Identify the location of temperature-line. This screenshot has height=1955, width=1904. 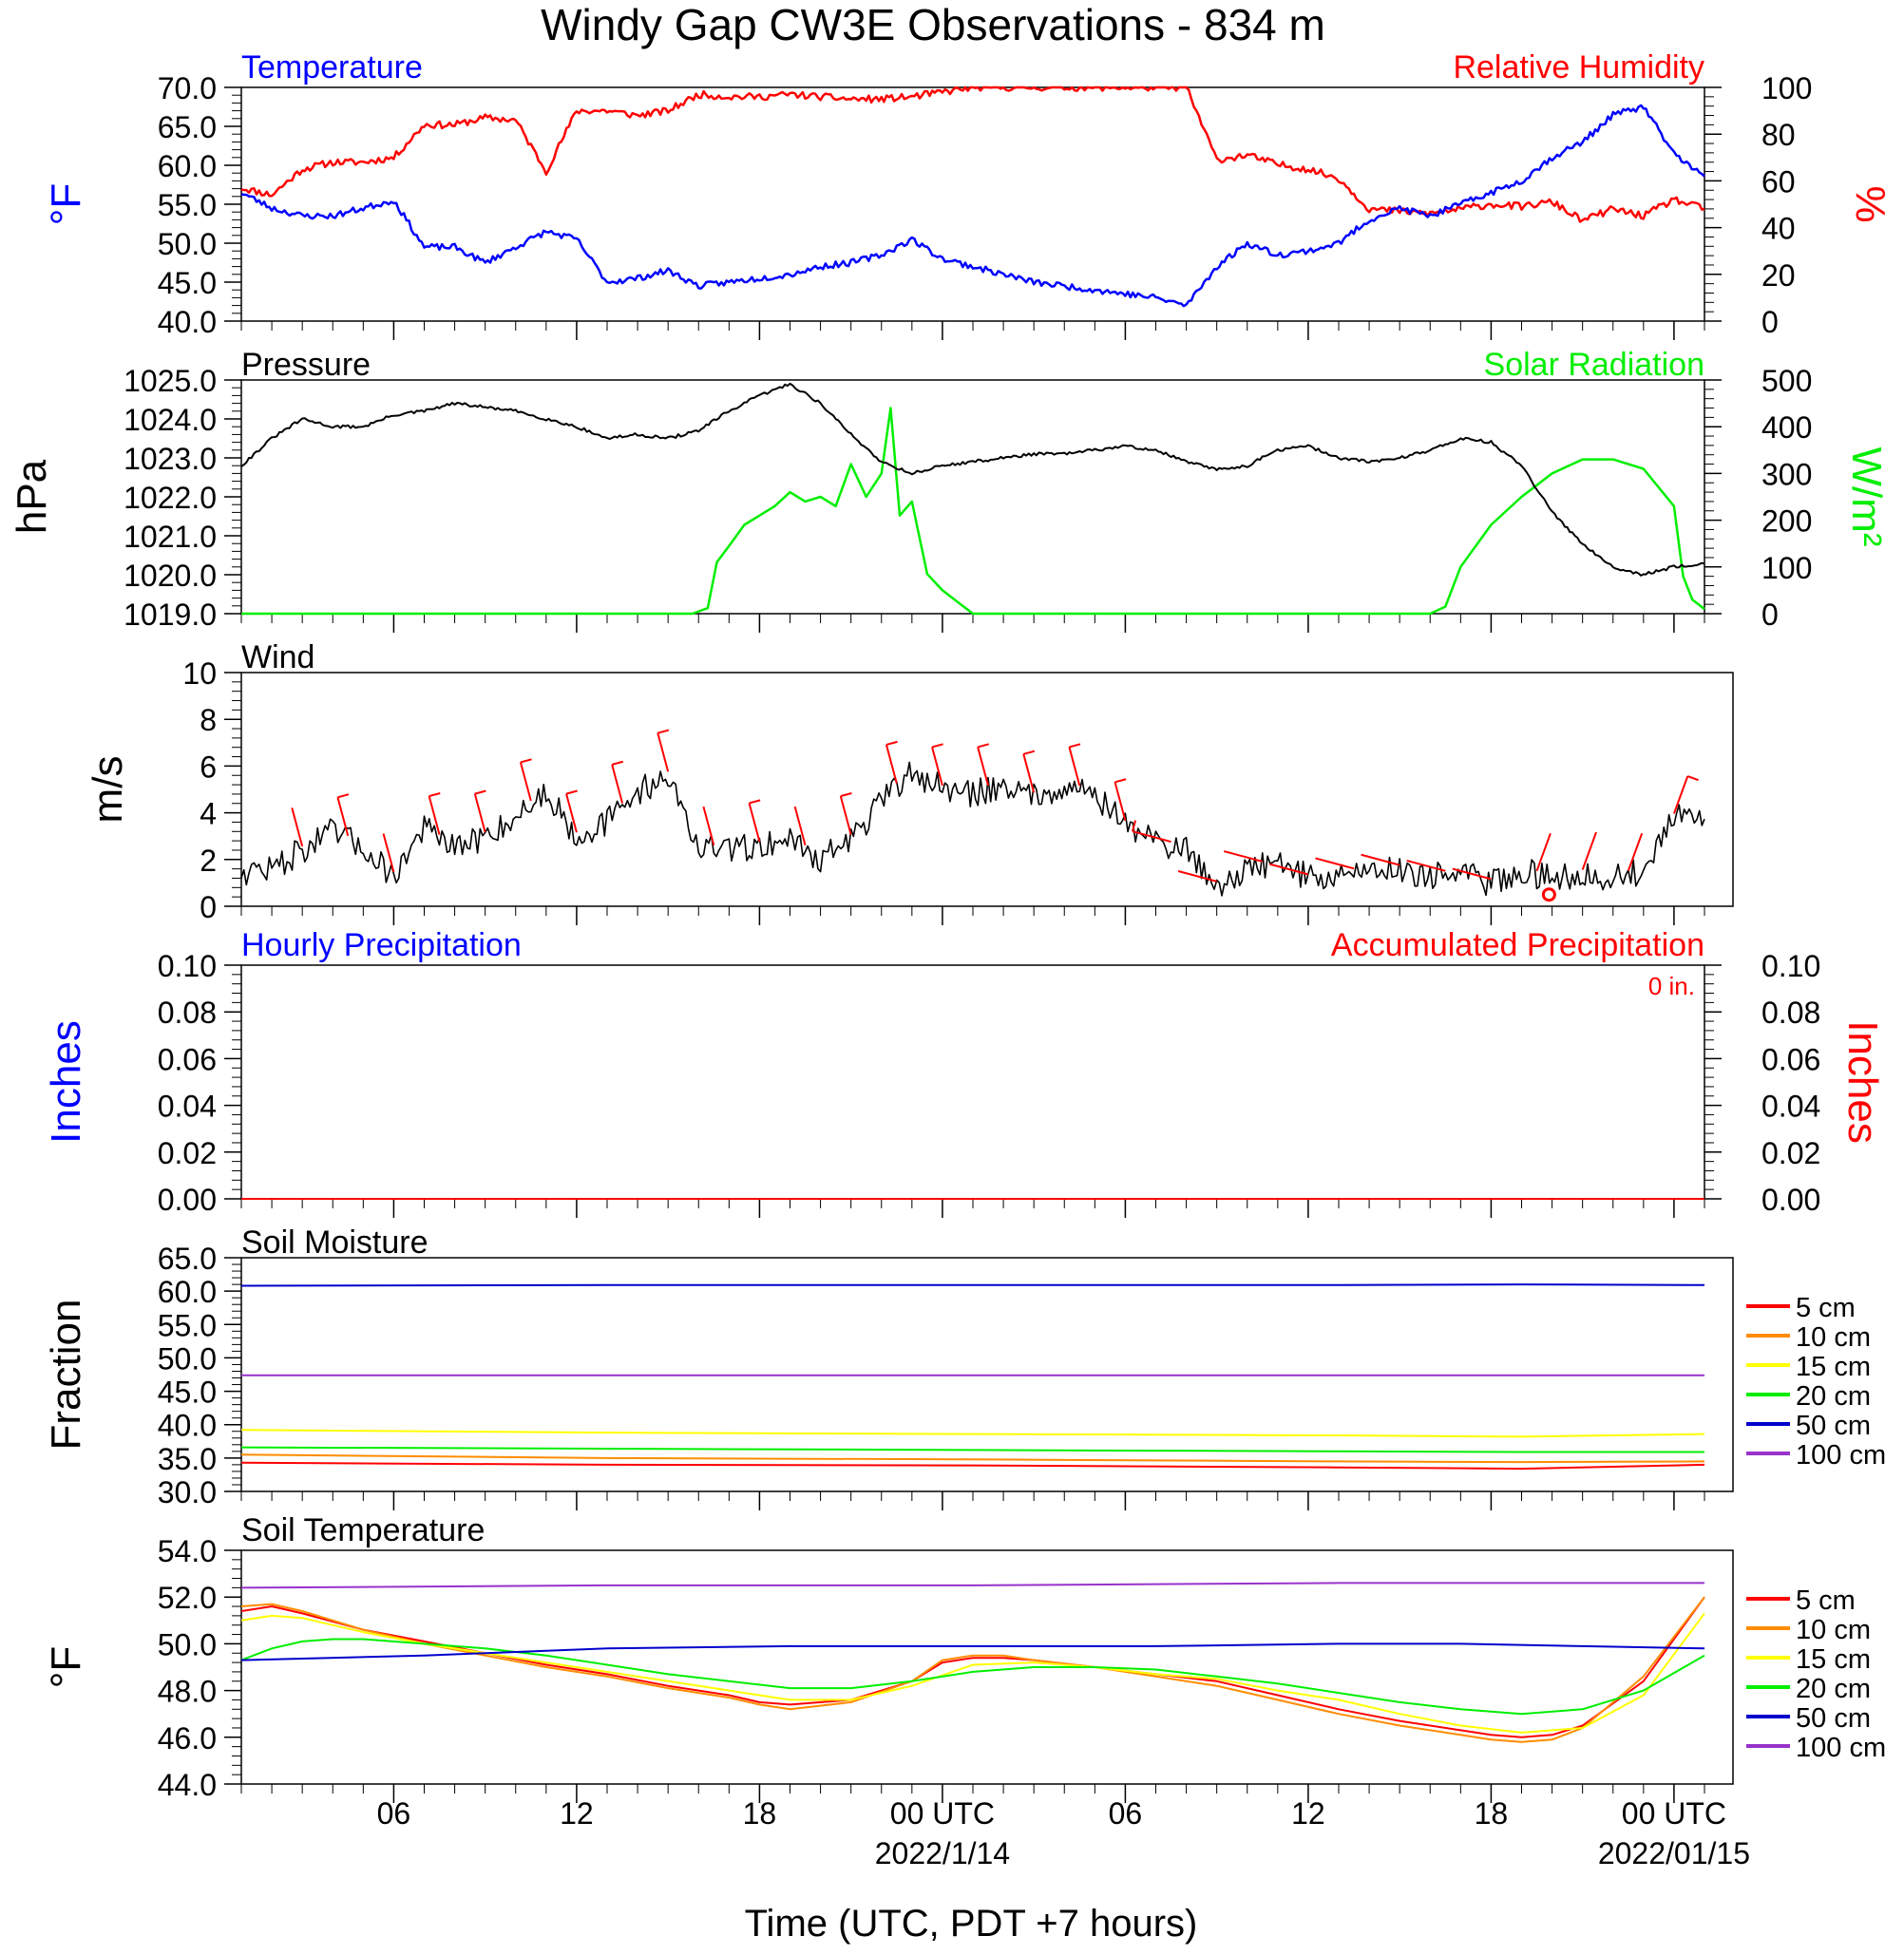
(972, 206).